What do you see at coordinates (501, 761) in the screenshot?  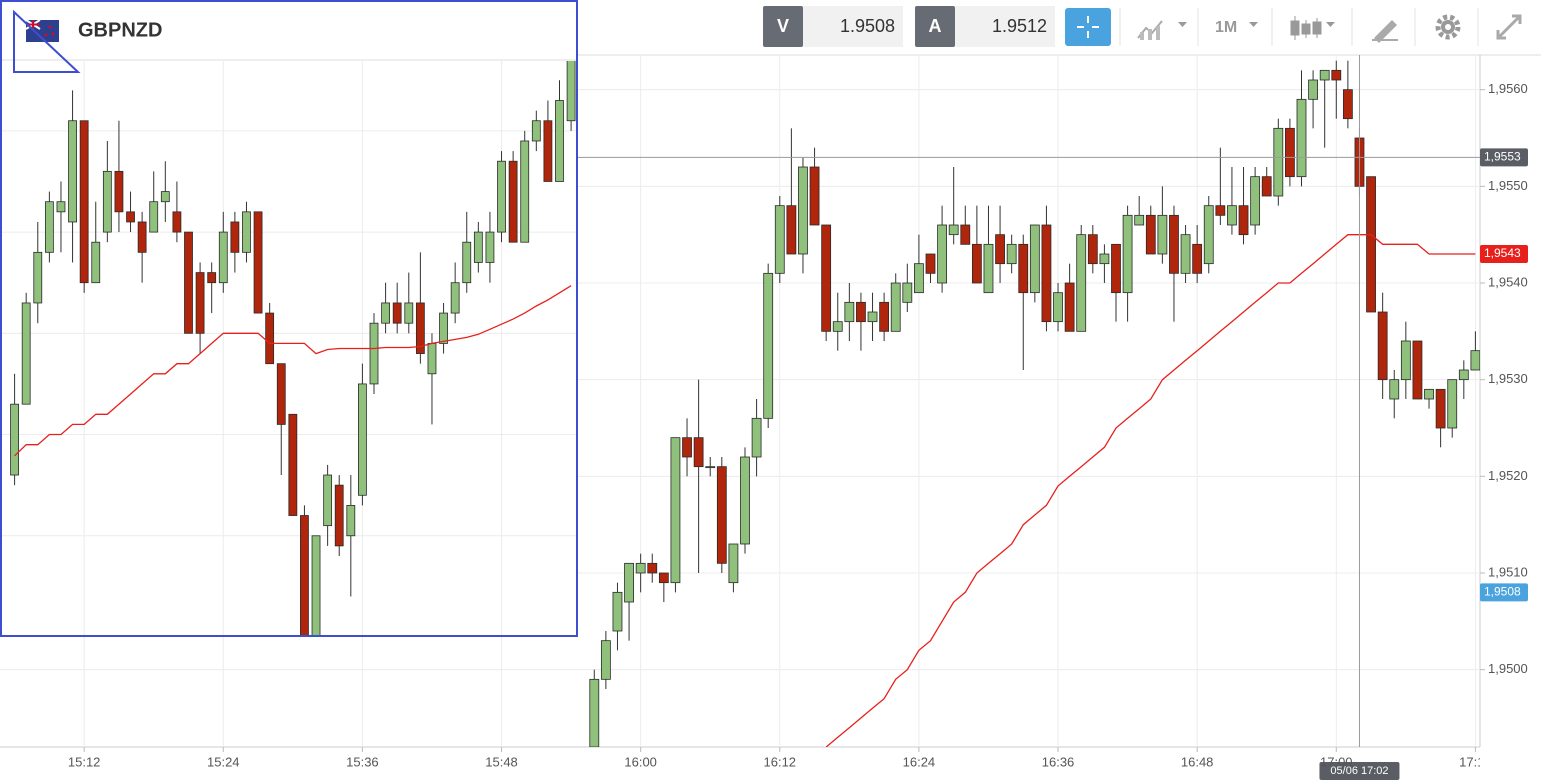 I see `x-tick-label: 15:48` at bounding box center [501, 761].